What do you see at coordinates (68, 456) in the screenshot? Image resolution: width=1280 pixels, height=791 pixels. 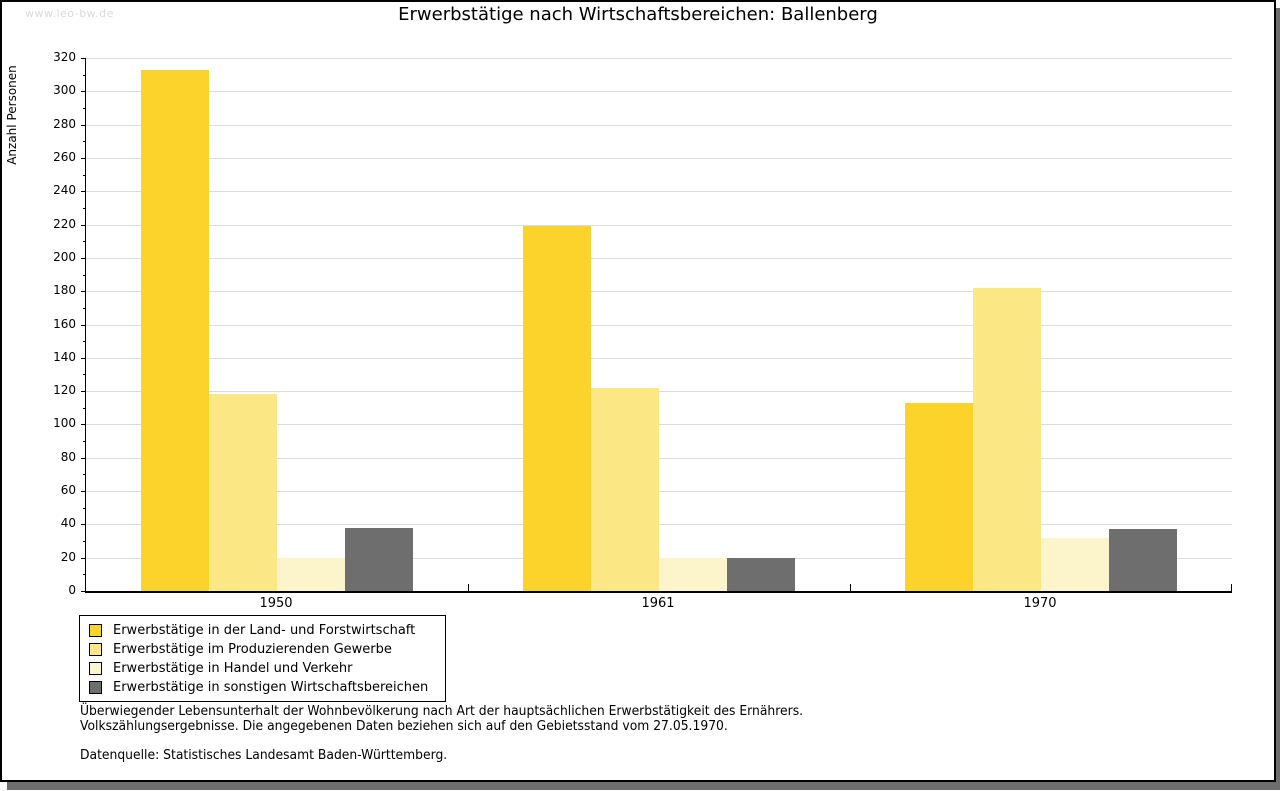 I see `y-tick-label: 80` at bounding box center [68, 456].